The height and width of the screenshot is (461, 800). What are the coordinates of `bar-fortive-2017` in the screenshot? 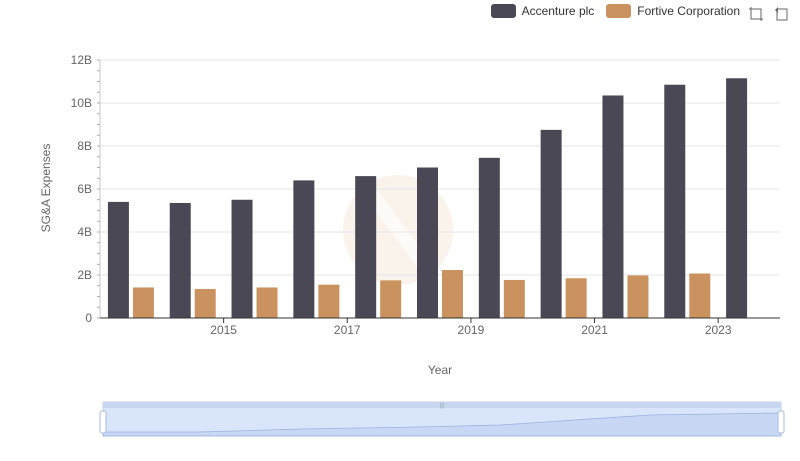 It's located at (329, 301).